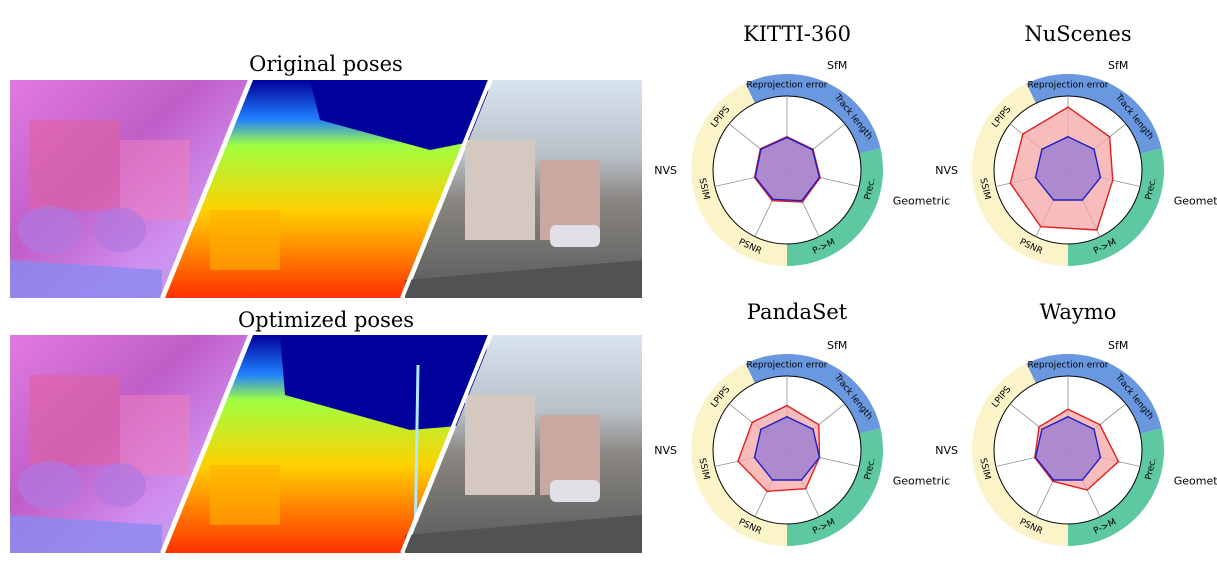 This screenshot has width=1217, height=577. What do you see at coordinates (797, 34) in the screenshot?
I see `chart-title-kitti360: KITTI-360` at bounding box center [797, 34].